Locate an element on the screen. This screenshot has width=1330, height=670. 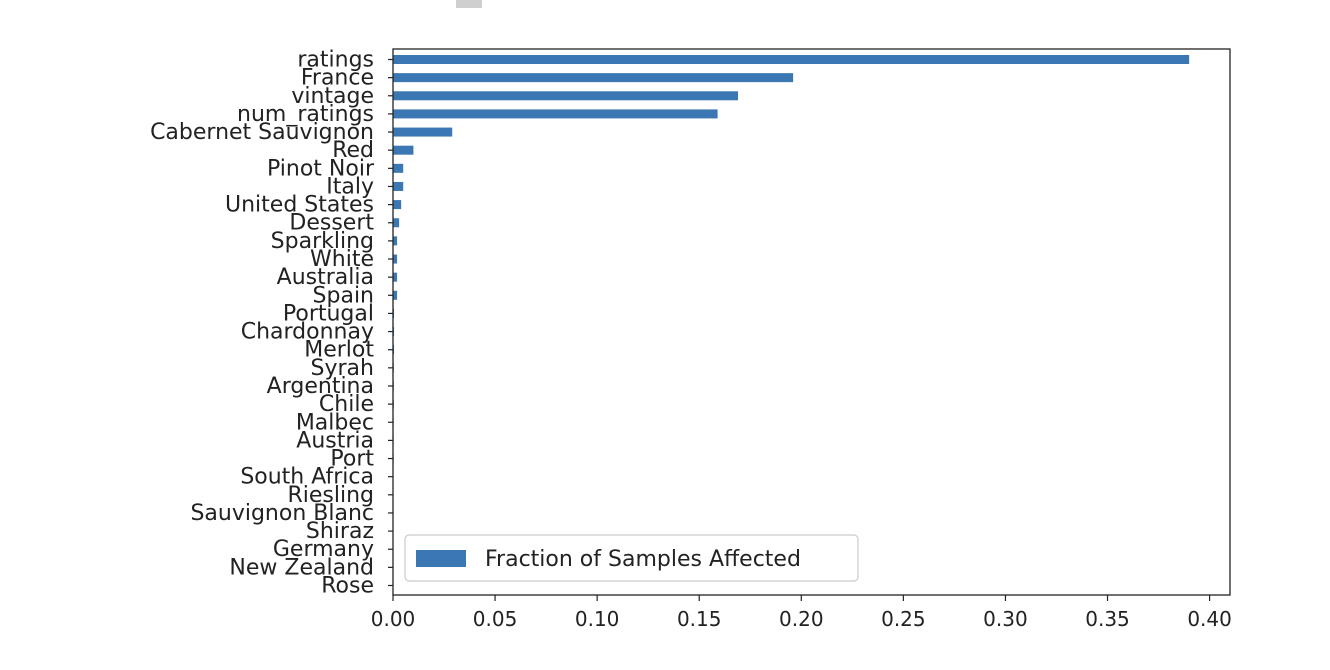
category-label: Dessert is located at coordinates (331, 223).